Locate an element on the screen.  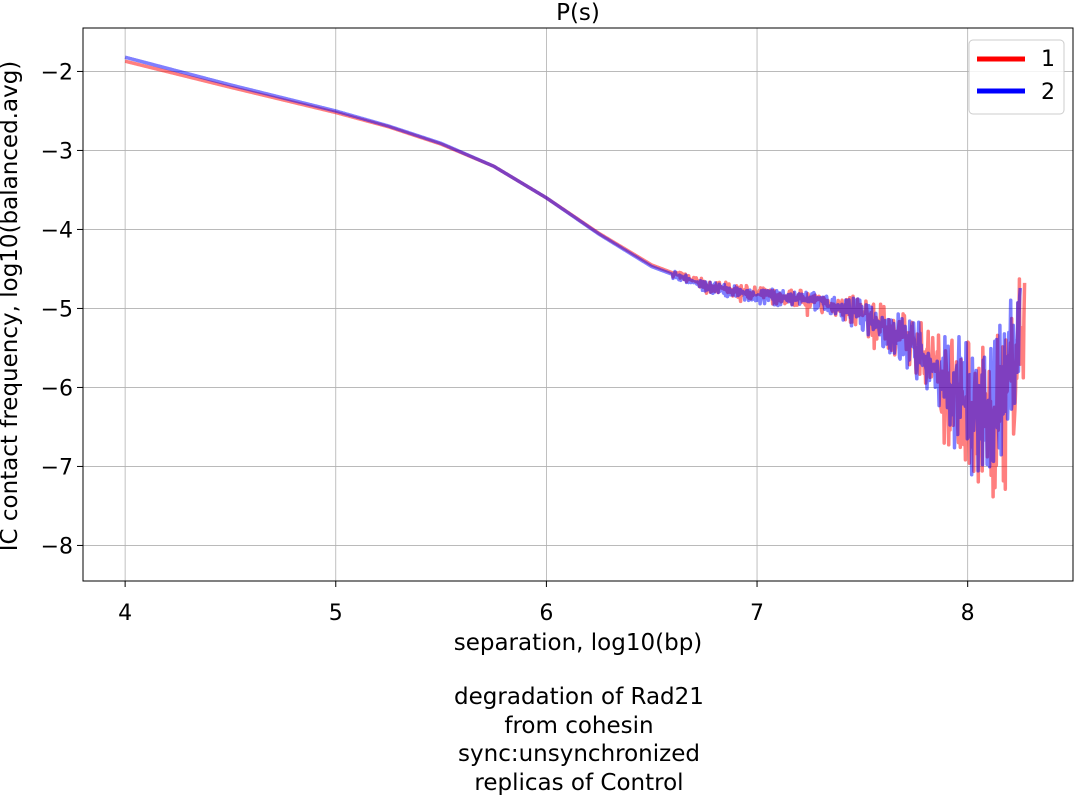
y-tick-label: −3 is located at coordinates (57, 151).